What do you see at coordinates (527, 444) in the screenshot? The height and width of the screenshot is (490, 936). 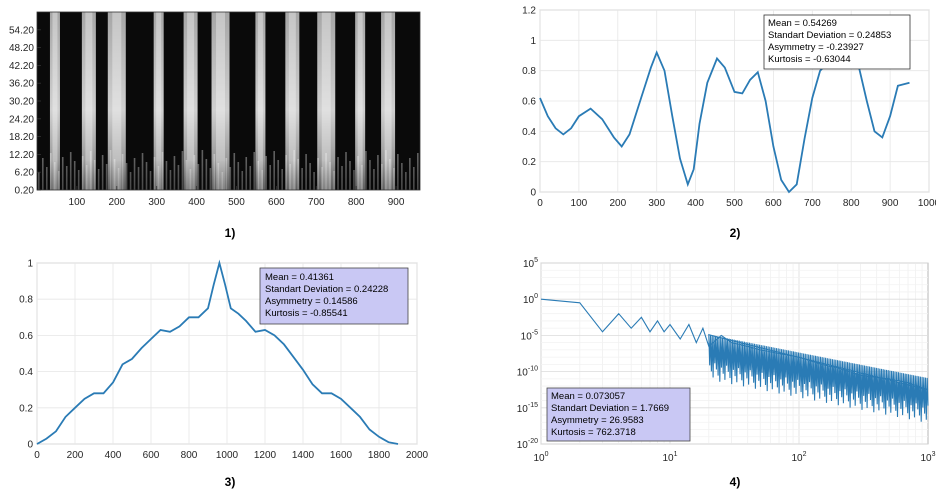 I see `y-tick-label: 10⁻²⁰` at bounding box center [527, 444].